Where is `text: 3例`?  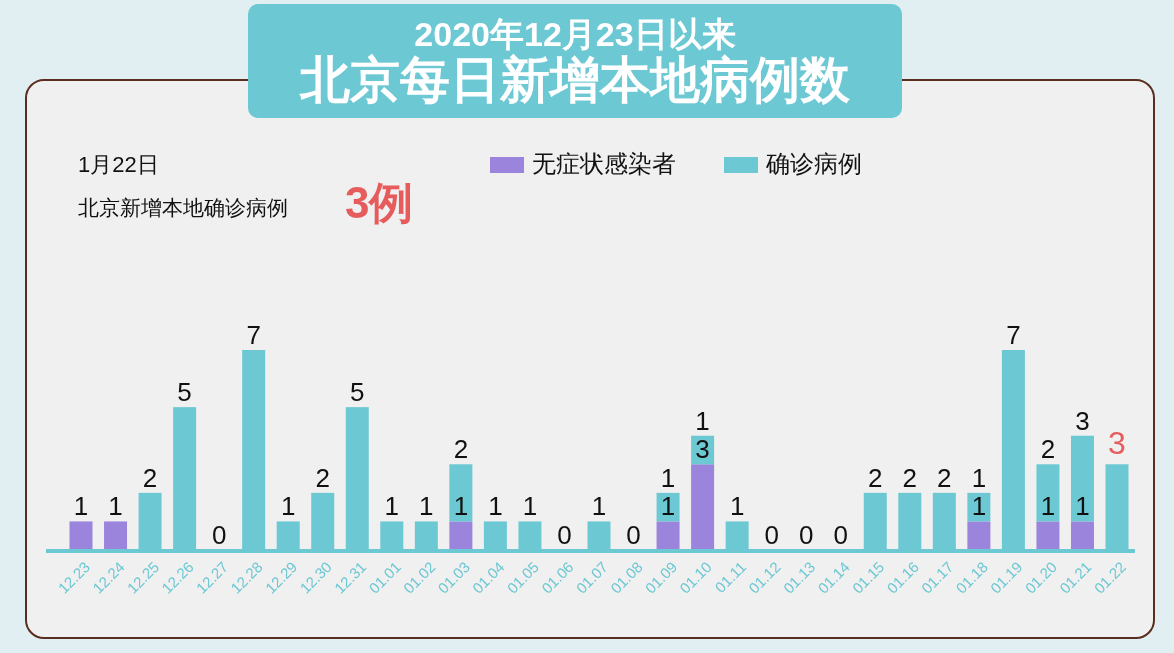 text: 3例 is located at coordinates (379, 202).